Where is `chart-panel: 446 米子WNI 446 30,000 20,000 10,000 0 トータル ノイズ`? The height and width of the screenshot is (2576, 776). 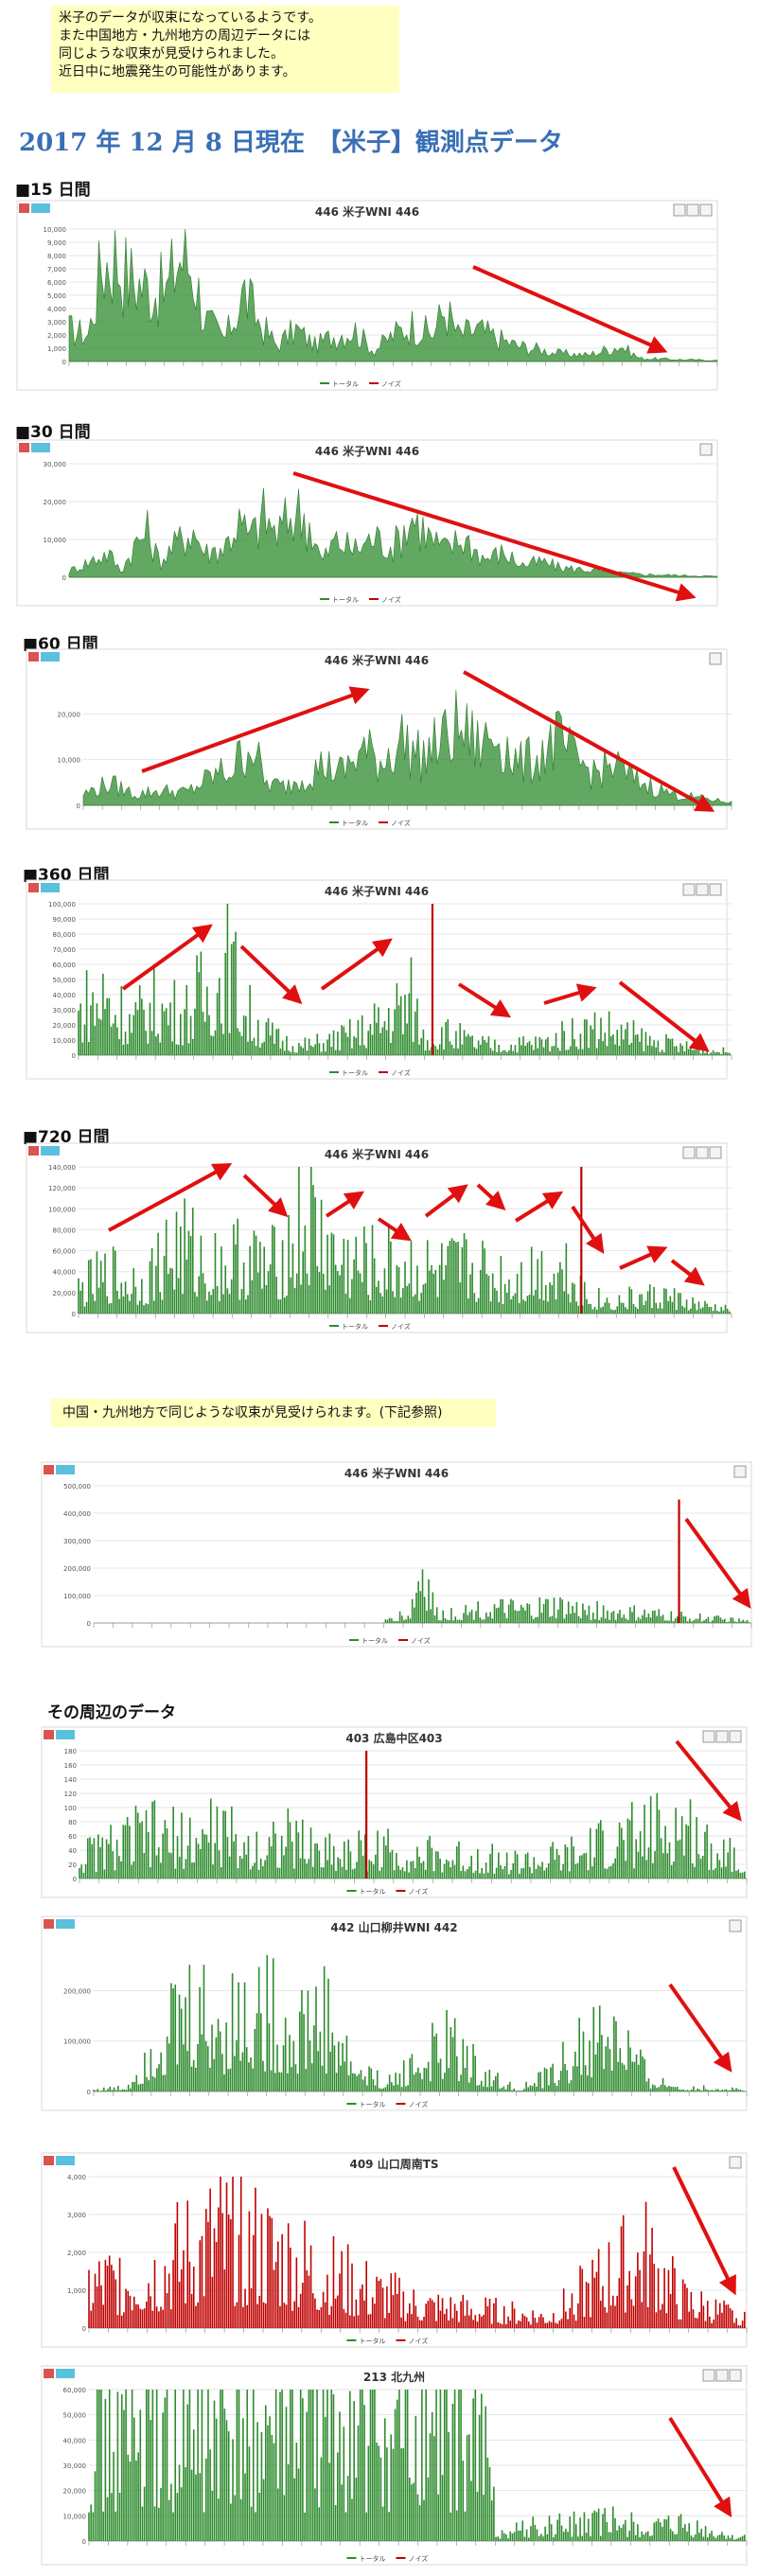
chart-panel: 446 米子WNI 446 30,000 20,000 10,000 0 トータル ノイズ is located at coordinates (367, 523).